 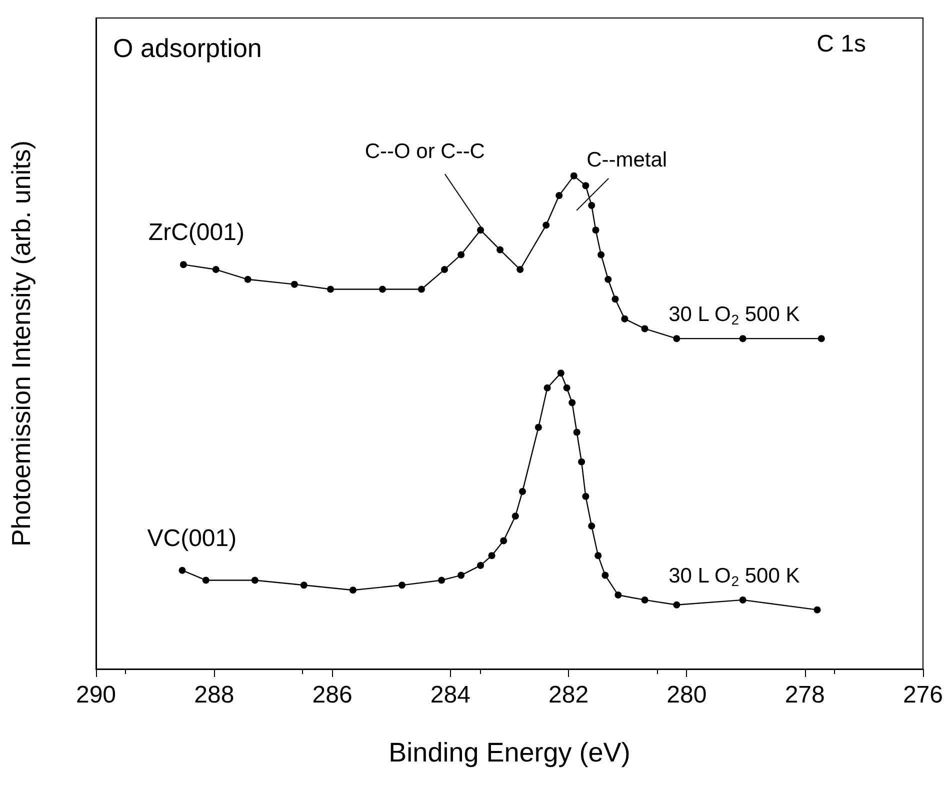 What do you see at coordinates (332, 695) in the screenshot?
I see `x-tick-label: 286` at bounding box center [332, 695].